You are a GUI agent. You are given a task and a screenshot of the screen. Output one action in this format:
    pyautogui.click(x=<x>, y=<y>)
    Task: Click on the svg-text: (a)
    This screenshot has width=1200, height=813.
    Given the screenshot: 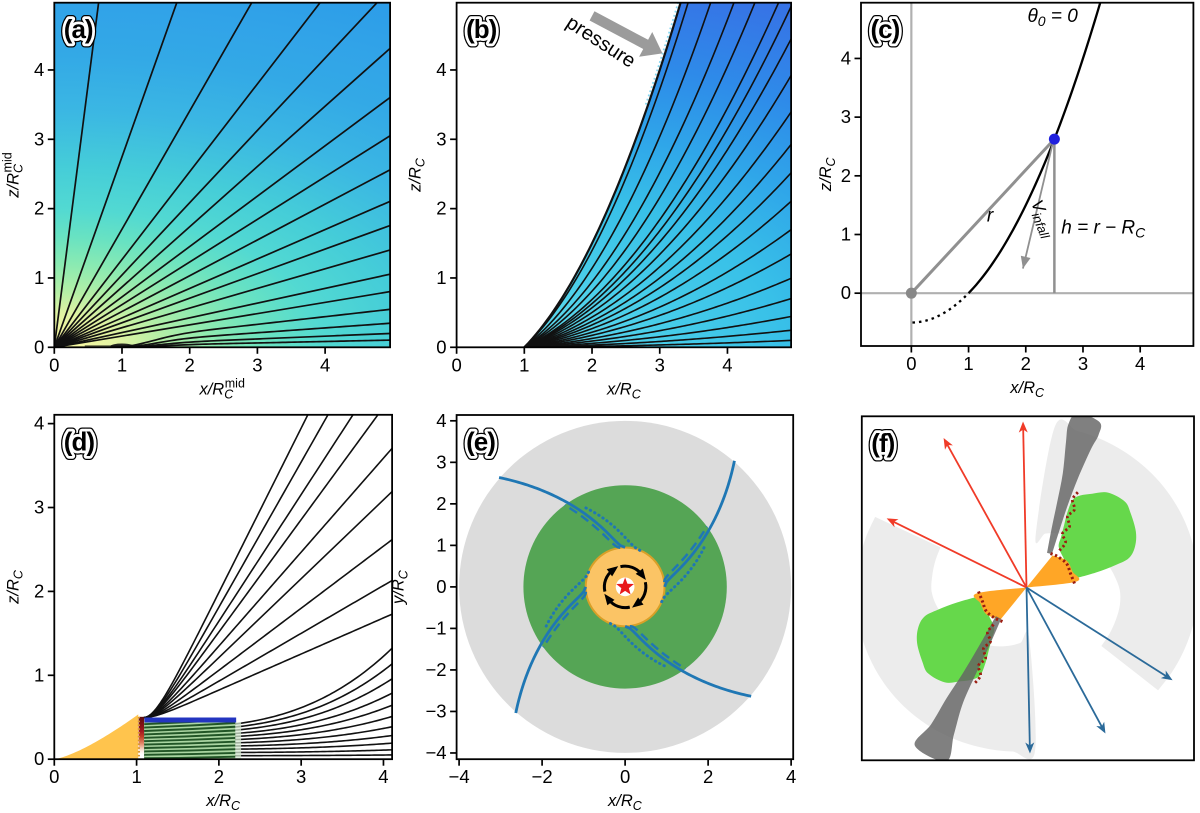 What is the action you would take?
    pyautogui.click(x=78, y=29)
    